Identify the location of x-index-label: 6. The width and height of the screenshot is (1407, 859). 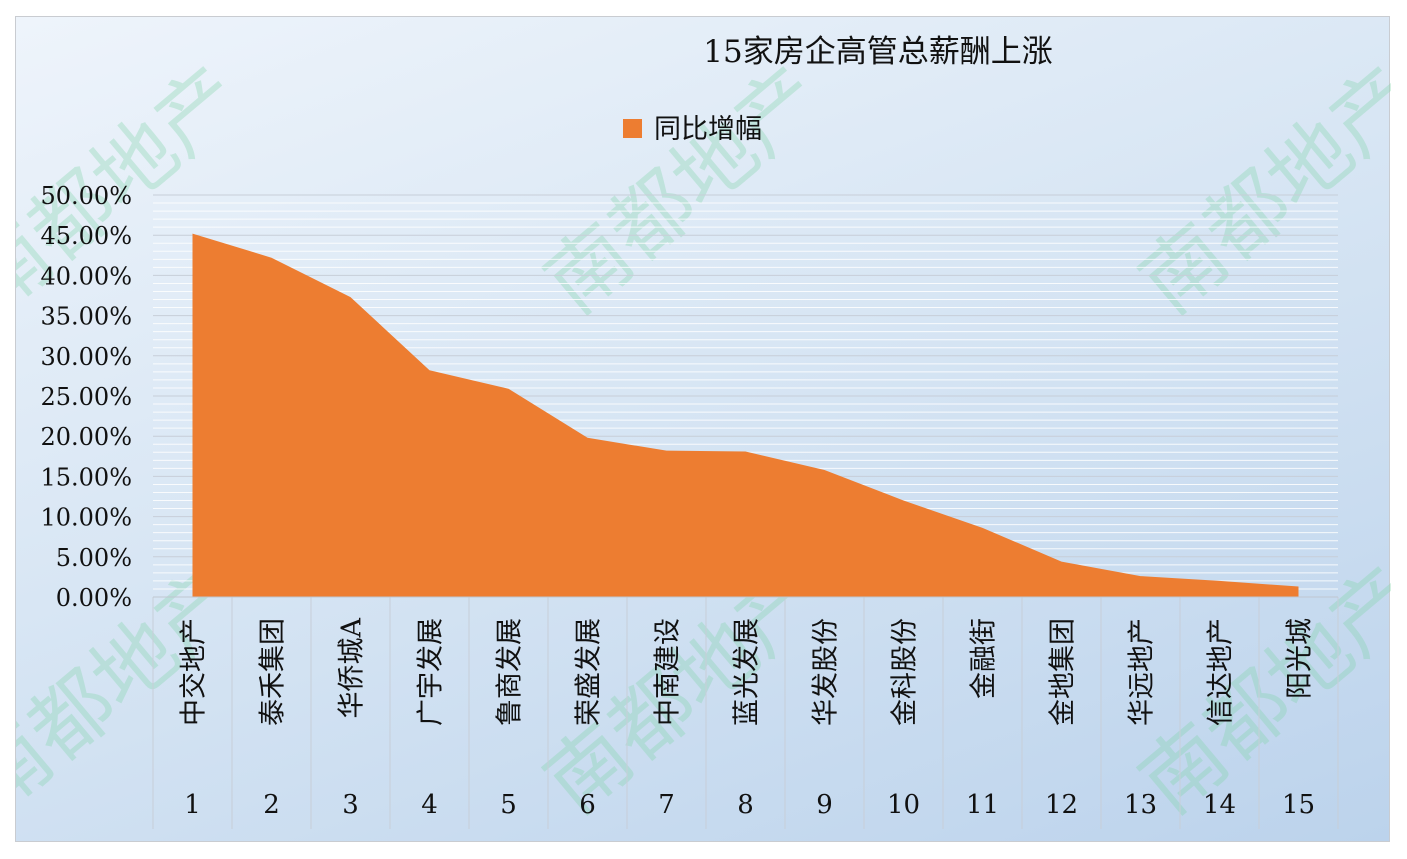
(587, 805).